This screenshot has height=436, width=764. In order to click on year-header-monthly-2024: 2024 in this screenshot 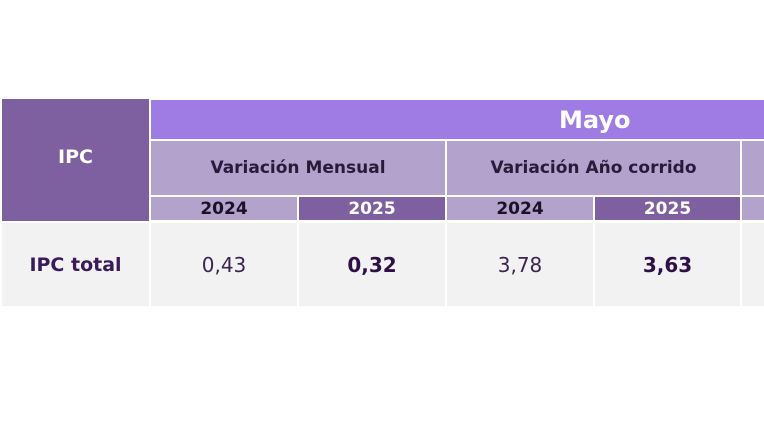, I will do `click(224, 208)`.